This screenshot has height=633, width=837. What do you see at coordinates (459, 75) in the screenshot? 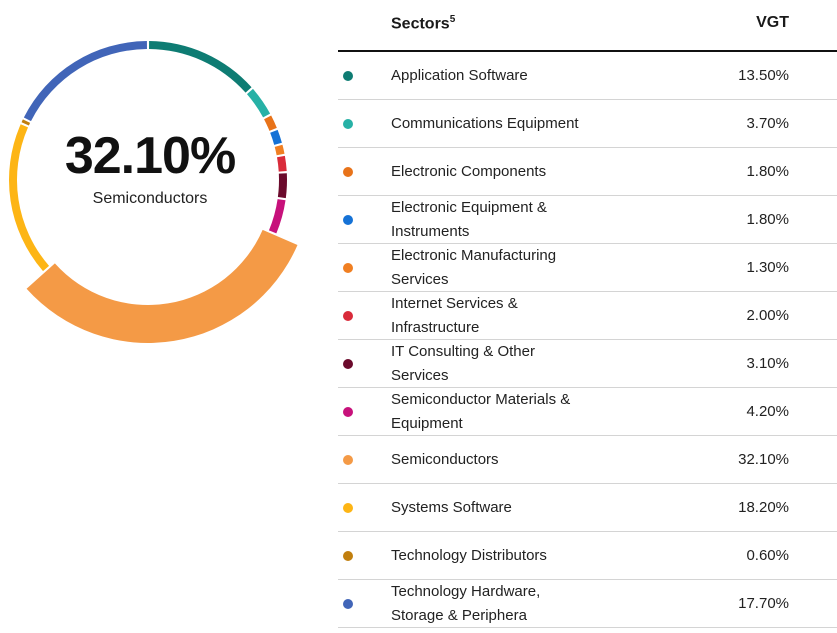
I see `sector-name: Application Software` at bounding box center [459, 75].